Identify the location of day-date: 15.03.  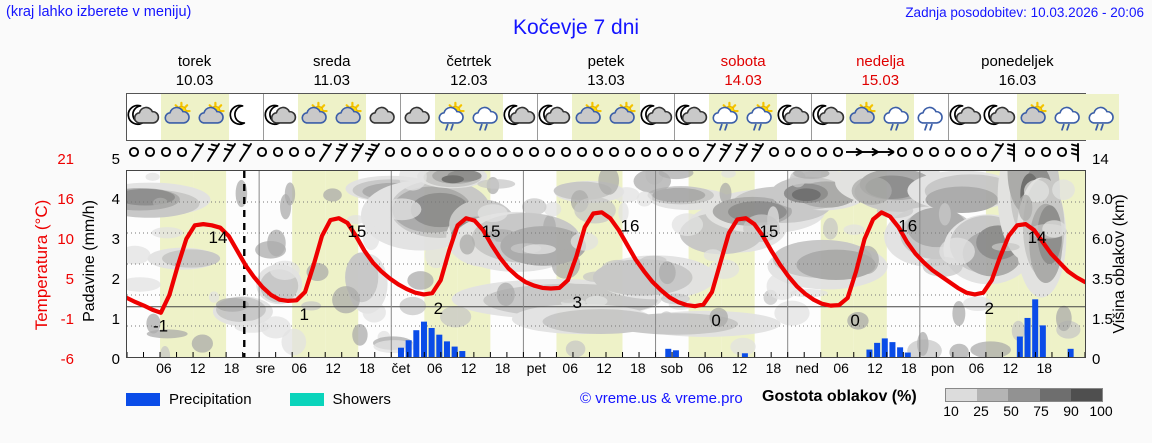
(880, 80).